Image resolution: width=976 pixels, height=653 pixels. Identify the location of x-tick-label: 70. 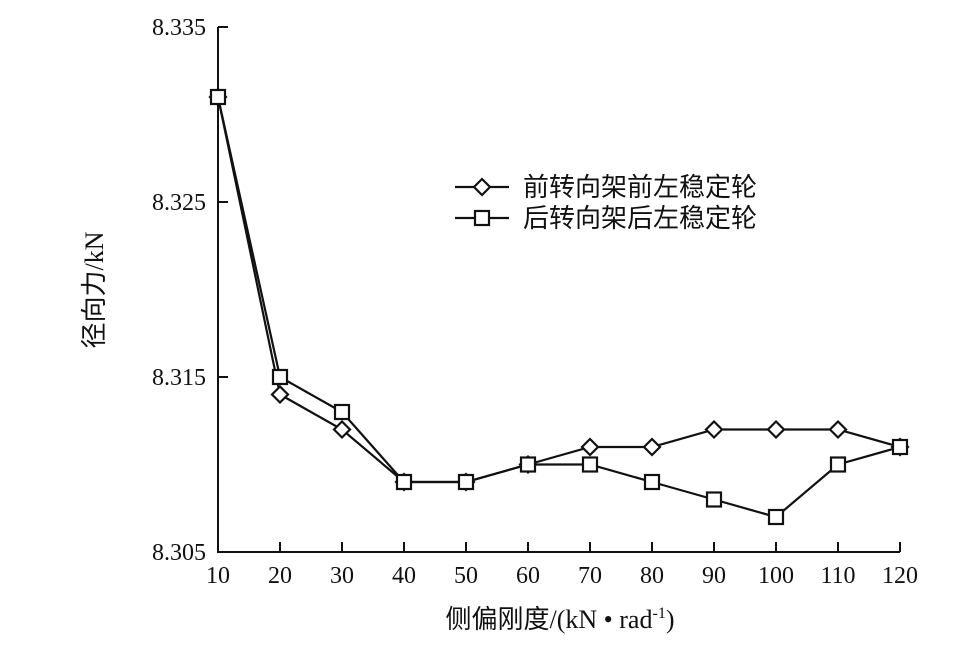
(590, 576).